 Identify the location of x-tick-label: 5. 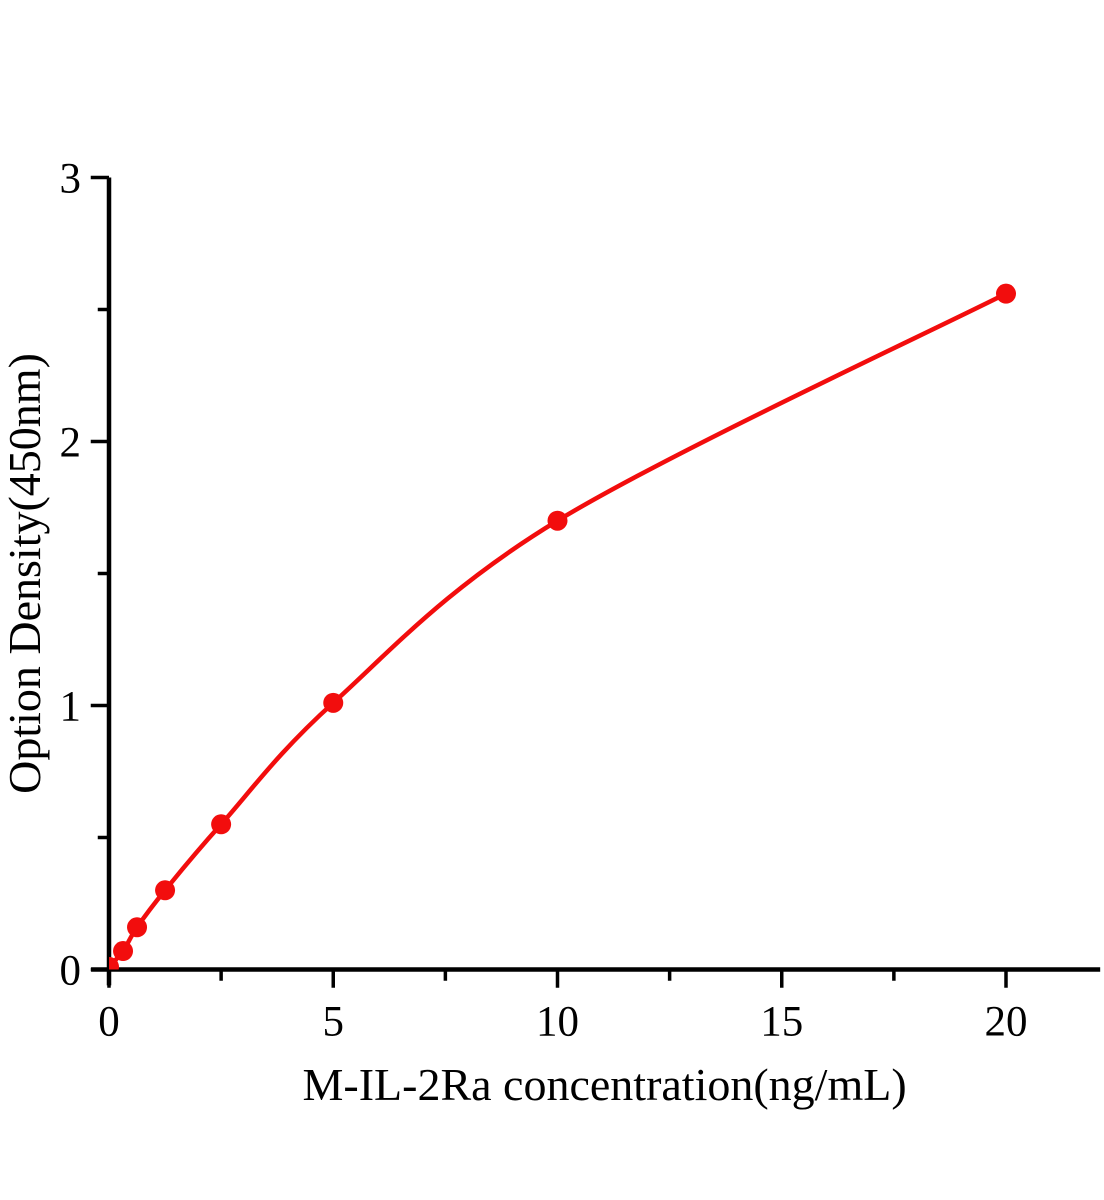
(334, 1022).